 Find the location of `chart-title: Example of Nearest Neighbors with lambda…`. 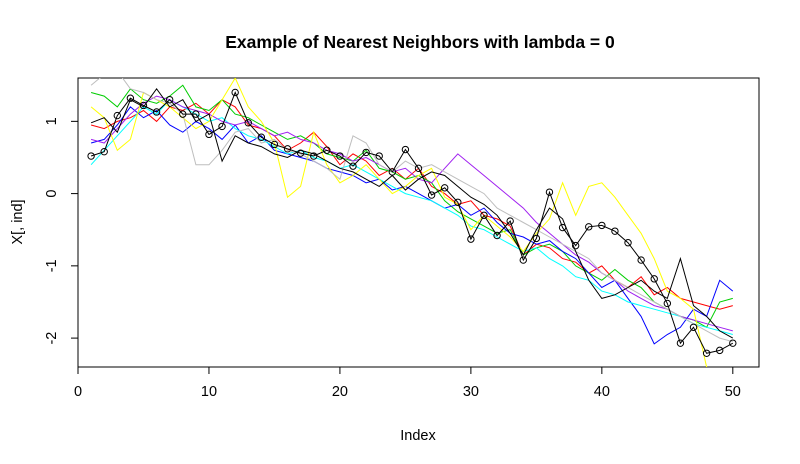

chart-title: Example of Nearest Neighbors with lambda… is located at coordinates (420, 42).